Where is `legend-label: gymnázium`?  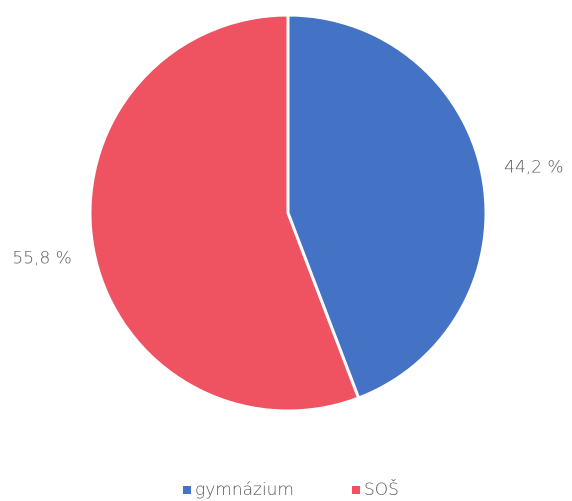 legend-label: gymnázium is located at coordinates (244, 490).